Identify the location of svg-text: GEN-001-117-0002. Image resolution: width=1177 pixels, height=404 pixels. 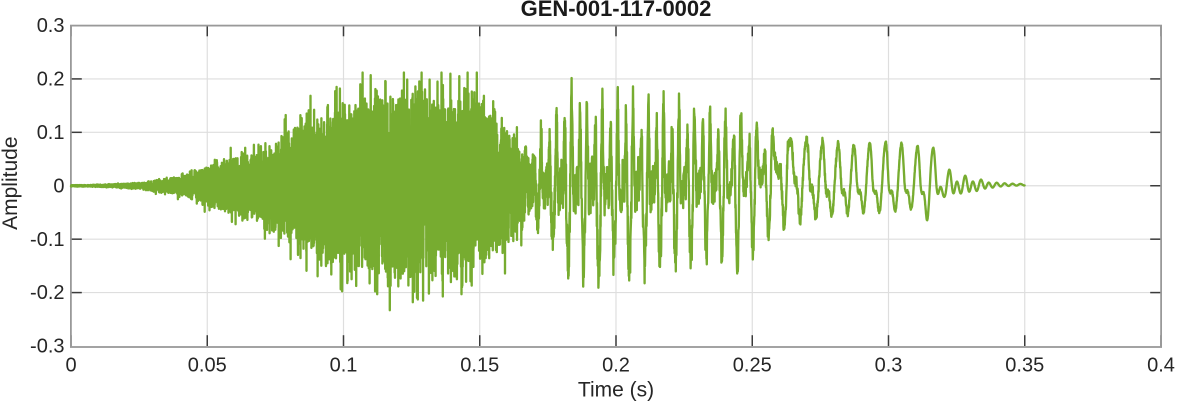
(616, 10).